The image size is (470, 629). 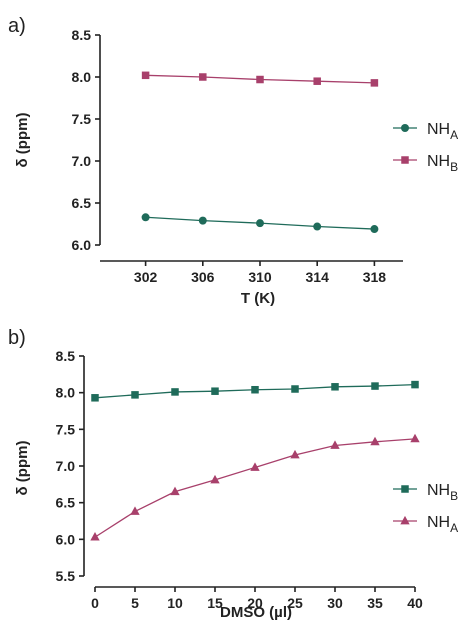 What do you see at coordinates (335, 603) in the screenshot?
I see `x-tick-label: 30` at bounding box center [335, 603].